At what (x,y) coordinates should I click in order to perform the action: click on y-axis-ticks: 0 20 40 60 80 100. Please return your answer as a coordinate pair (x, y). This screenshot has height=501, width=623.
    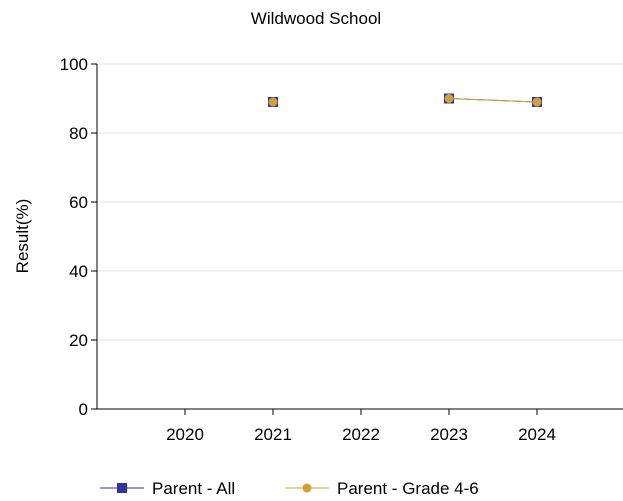
    Looking at the image, I should click on (78, 237).